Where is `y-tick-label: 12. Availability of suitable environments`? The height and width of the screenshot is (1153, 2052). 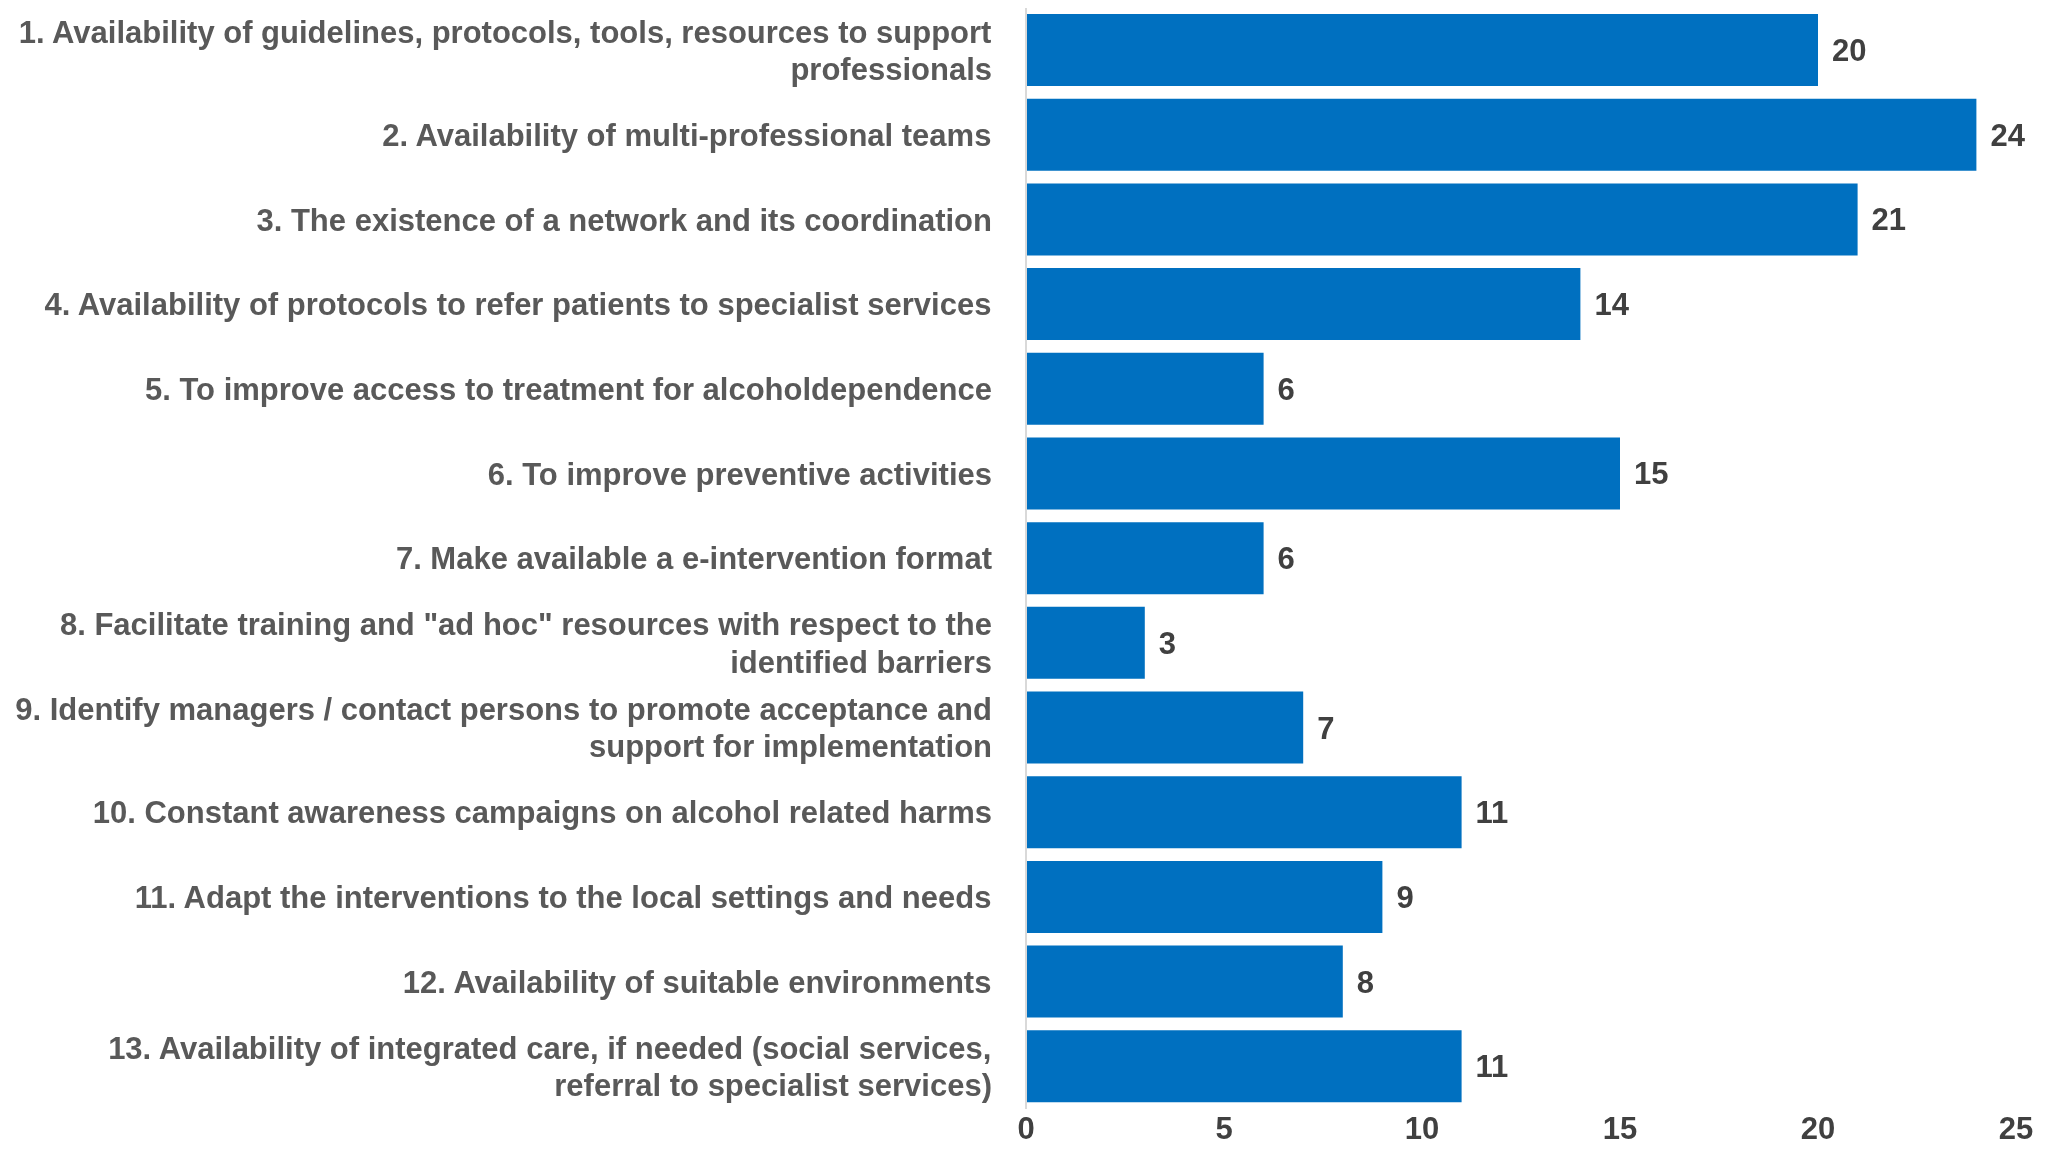
y-tick-label: 12. Availability of suitable environments is located at coordinates (697, 982).